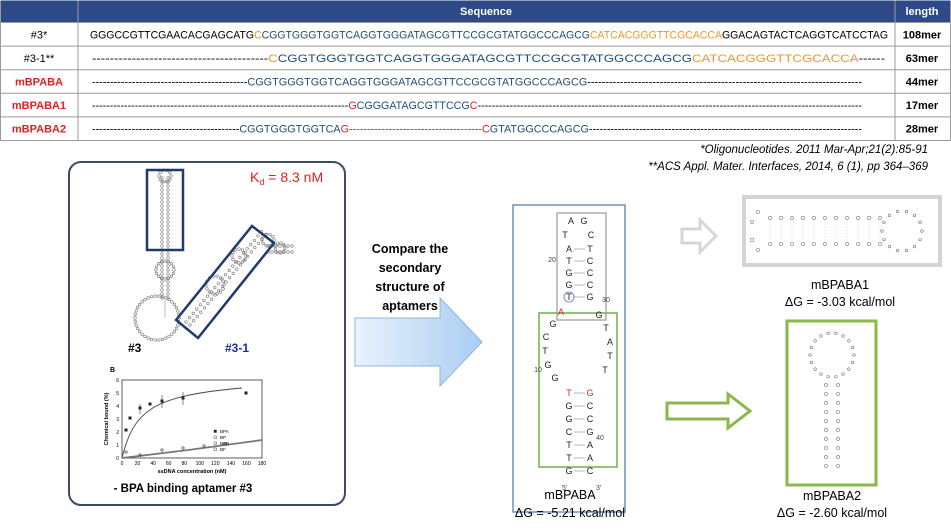 This screenshot has width=951, height=530. Describe the element at coordinates (117, 459) in the screenshot. I see `graph-y-tick: 0` at that location.